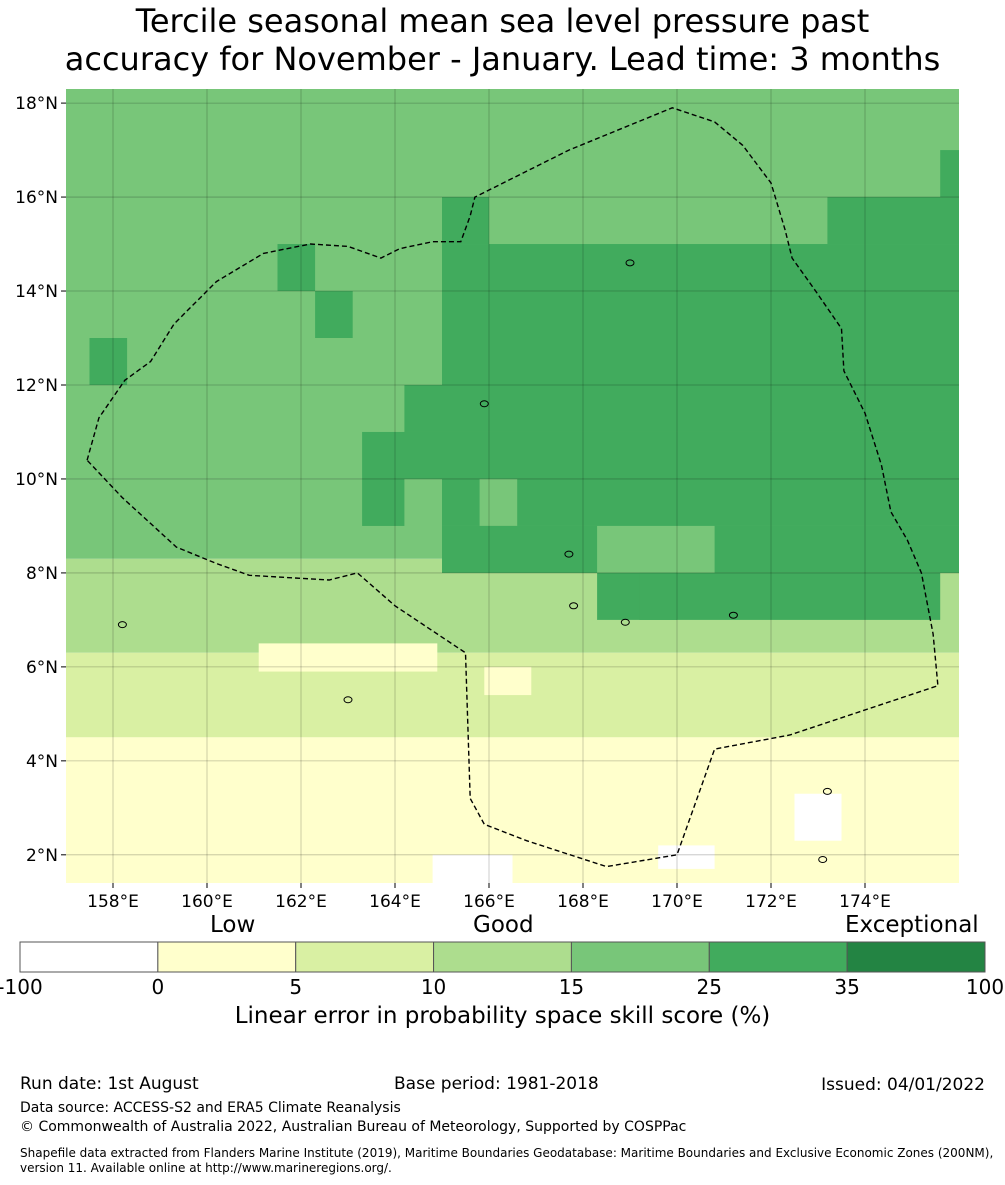 The height and width of the screenshot is (1185, 1005). Describe the element at coordinates (42, 668) in the screenshot. I see `lat-tick-label: 6°N` at that location.